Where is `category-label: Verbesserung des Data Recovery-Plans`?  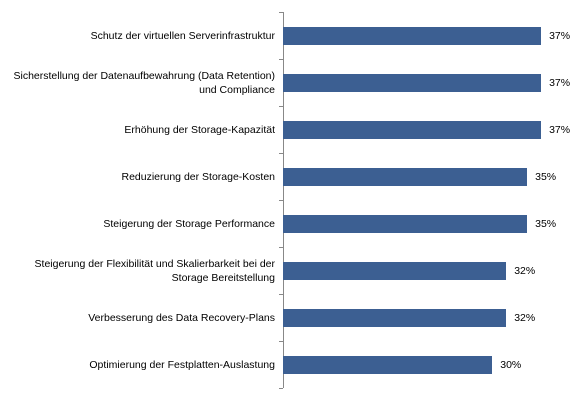 category-label: Verbesserung des Data Recovery-Plans is located at coordinates (181, 317).